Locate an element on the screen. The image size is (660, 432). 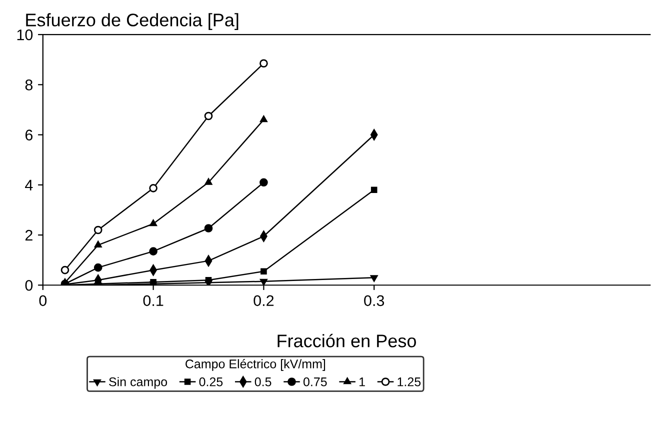
legend-title: Campo Eléctrico [kV/mm] is located at coordinates (256, 365).